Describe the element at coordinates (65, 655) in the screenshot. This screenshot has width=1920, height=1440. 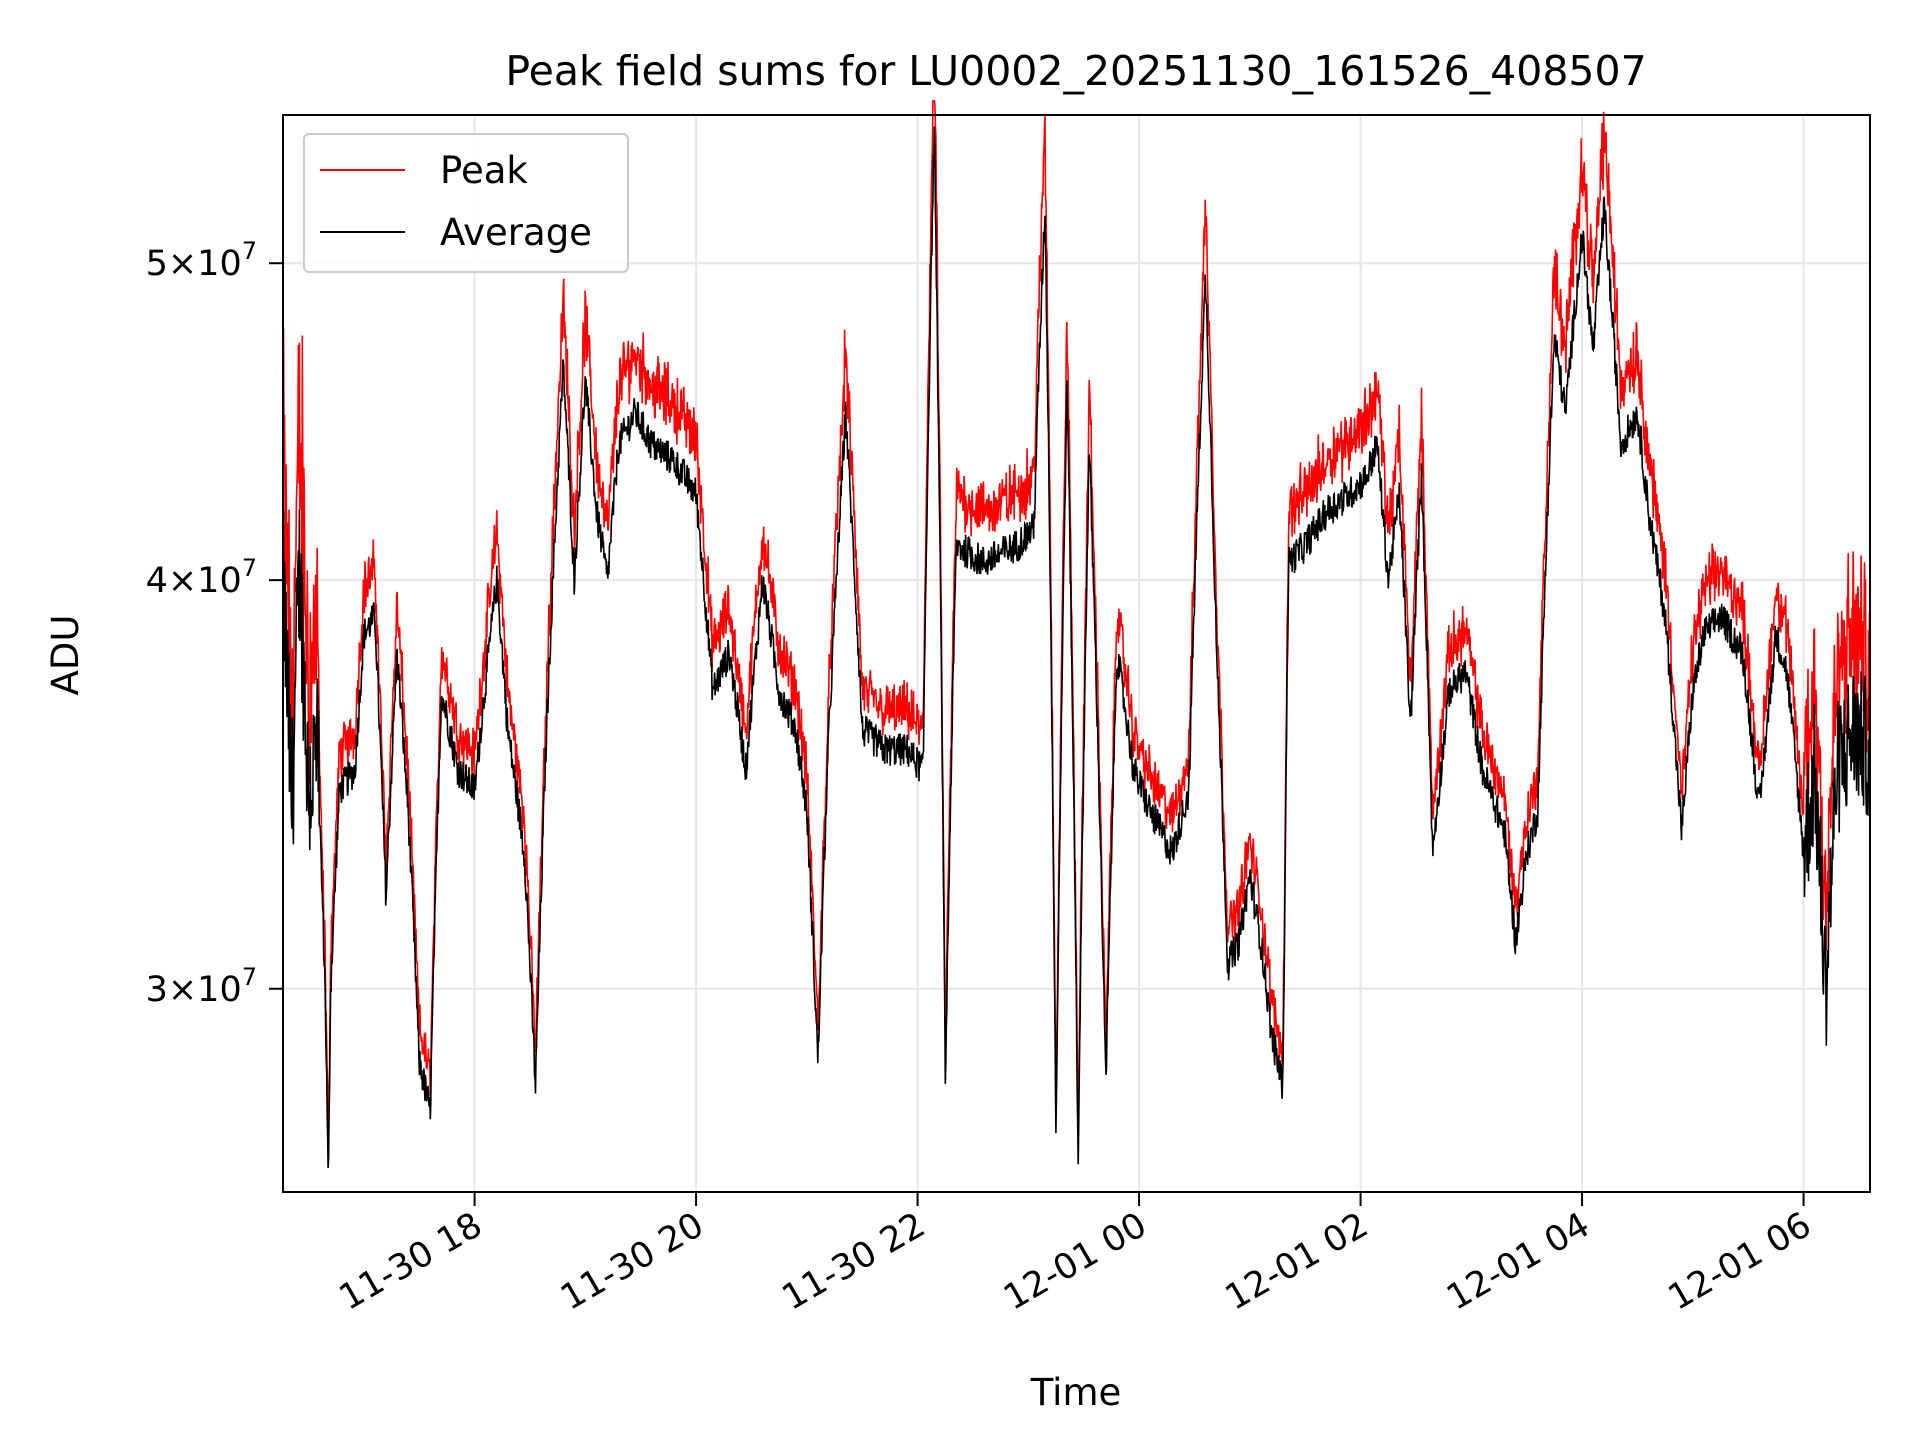
I see `y-axis-label: ADU` at that location.